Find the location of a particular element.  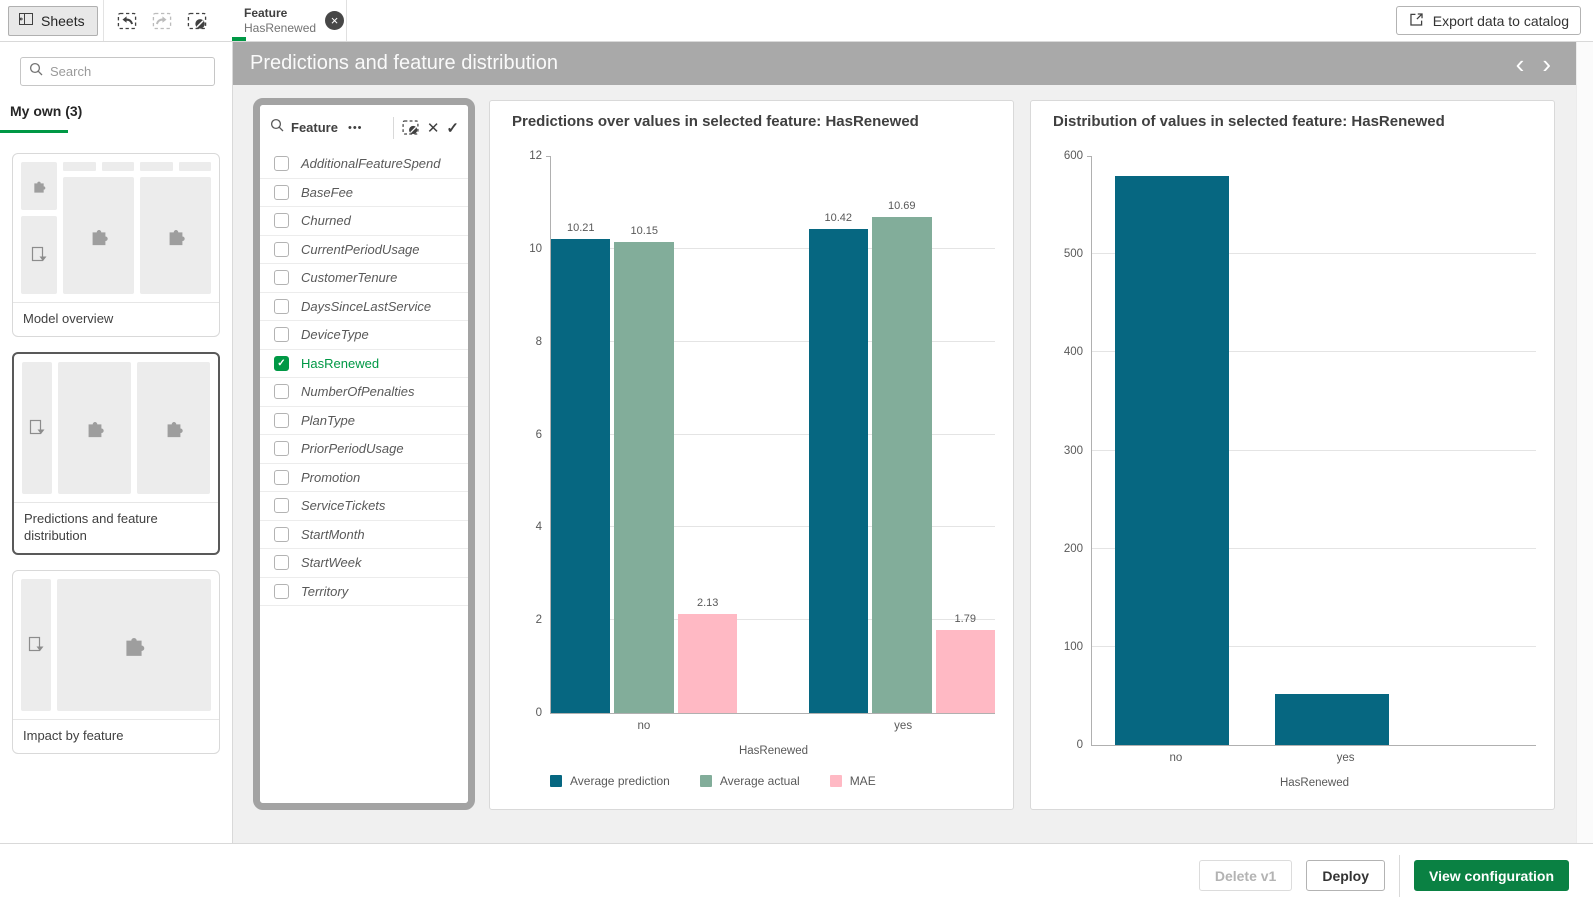

bar-average-actual-yes: 10.69 is located at coordinates (902, 456).